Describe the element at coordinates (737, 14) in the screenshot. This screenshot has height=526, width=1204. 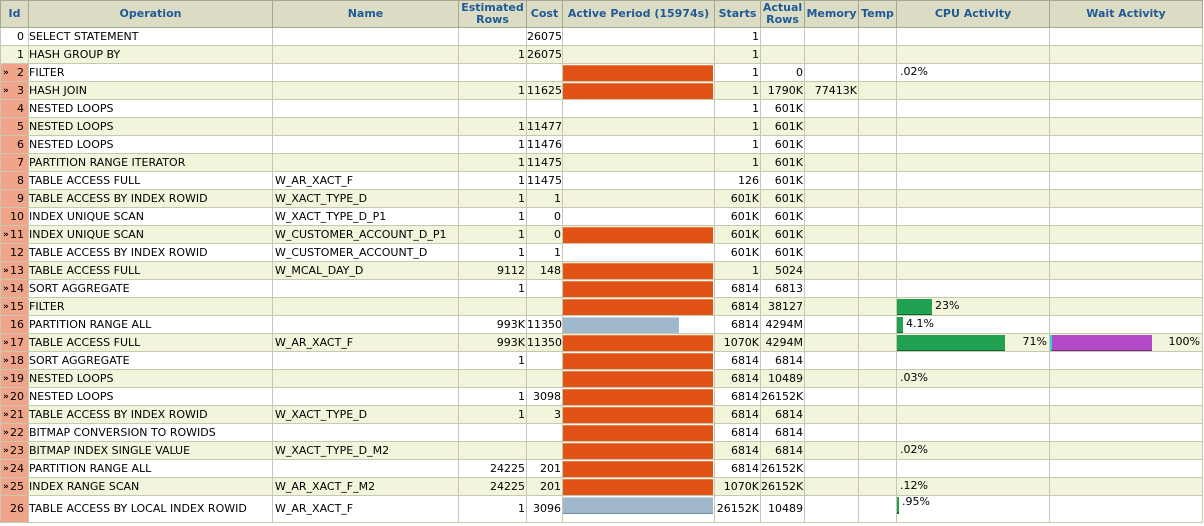
I see `col-header-starts: Starts` at that location.